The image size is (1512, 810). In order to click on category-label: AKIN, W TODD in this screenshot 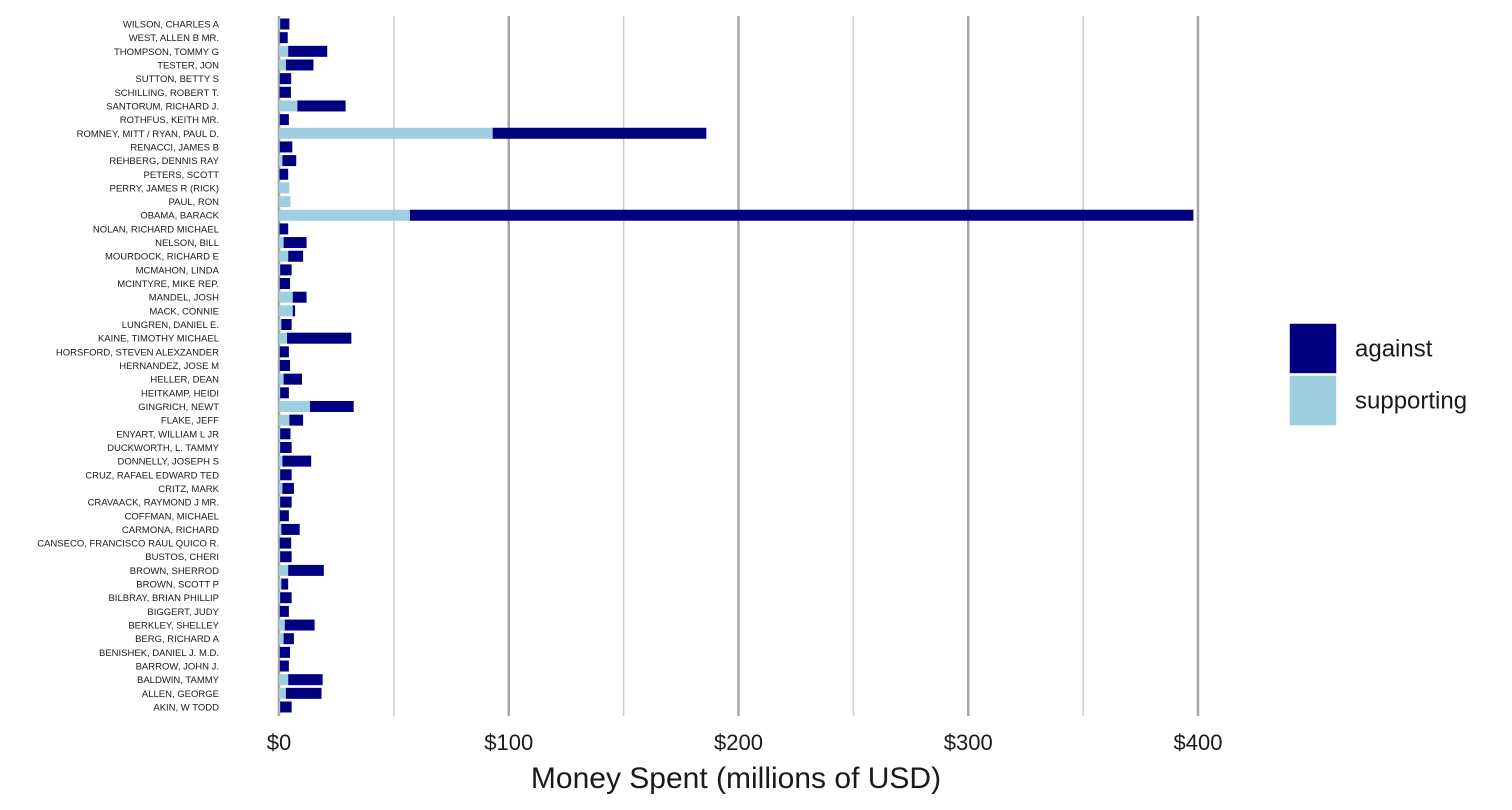, I will do `click(186, 708)`.